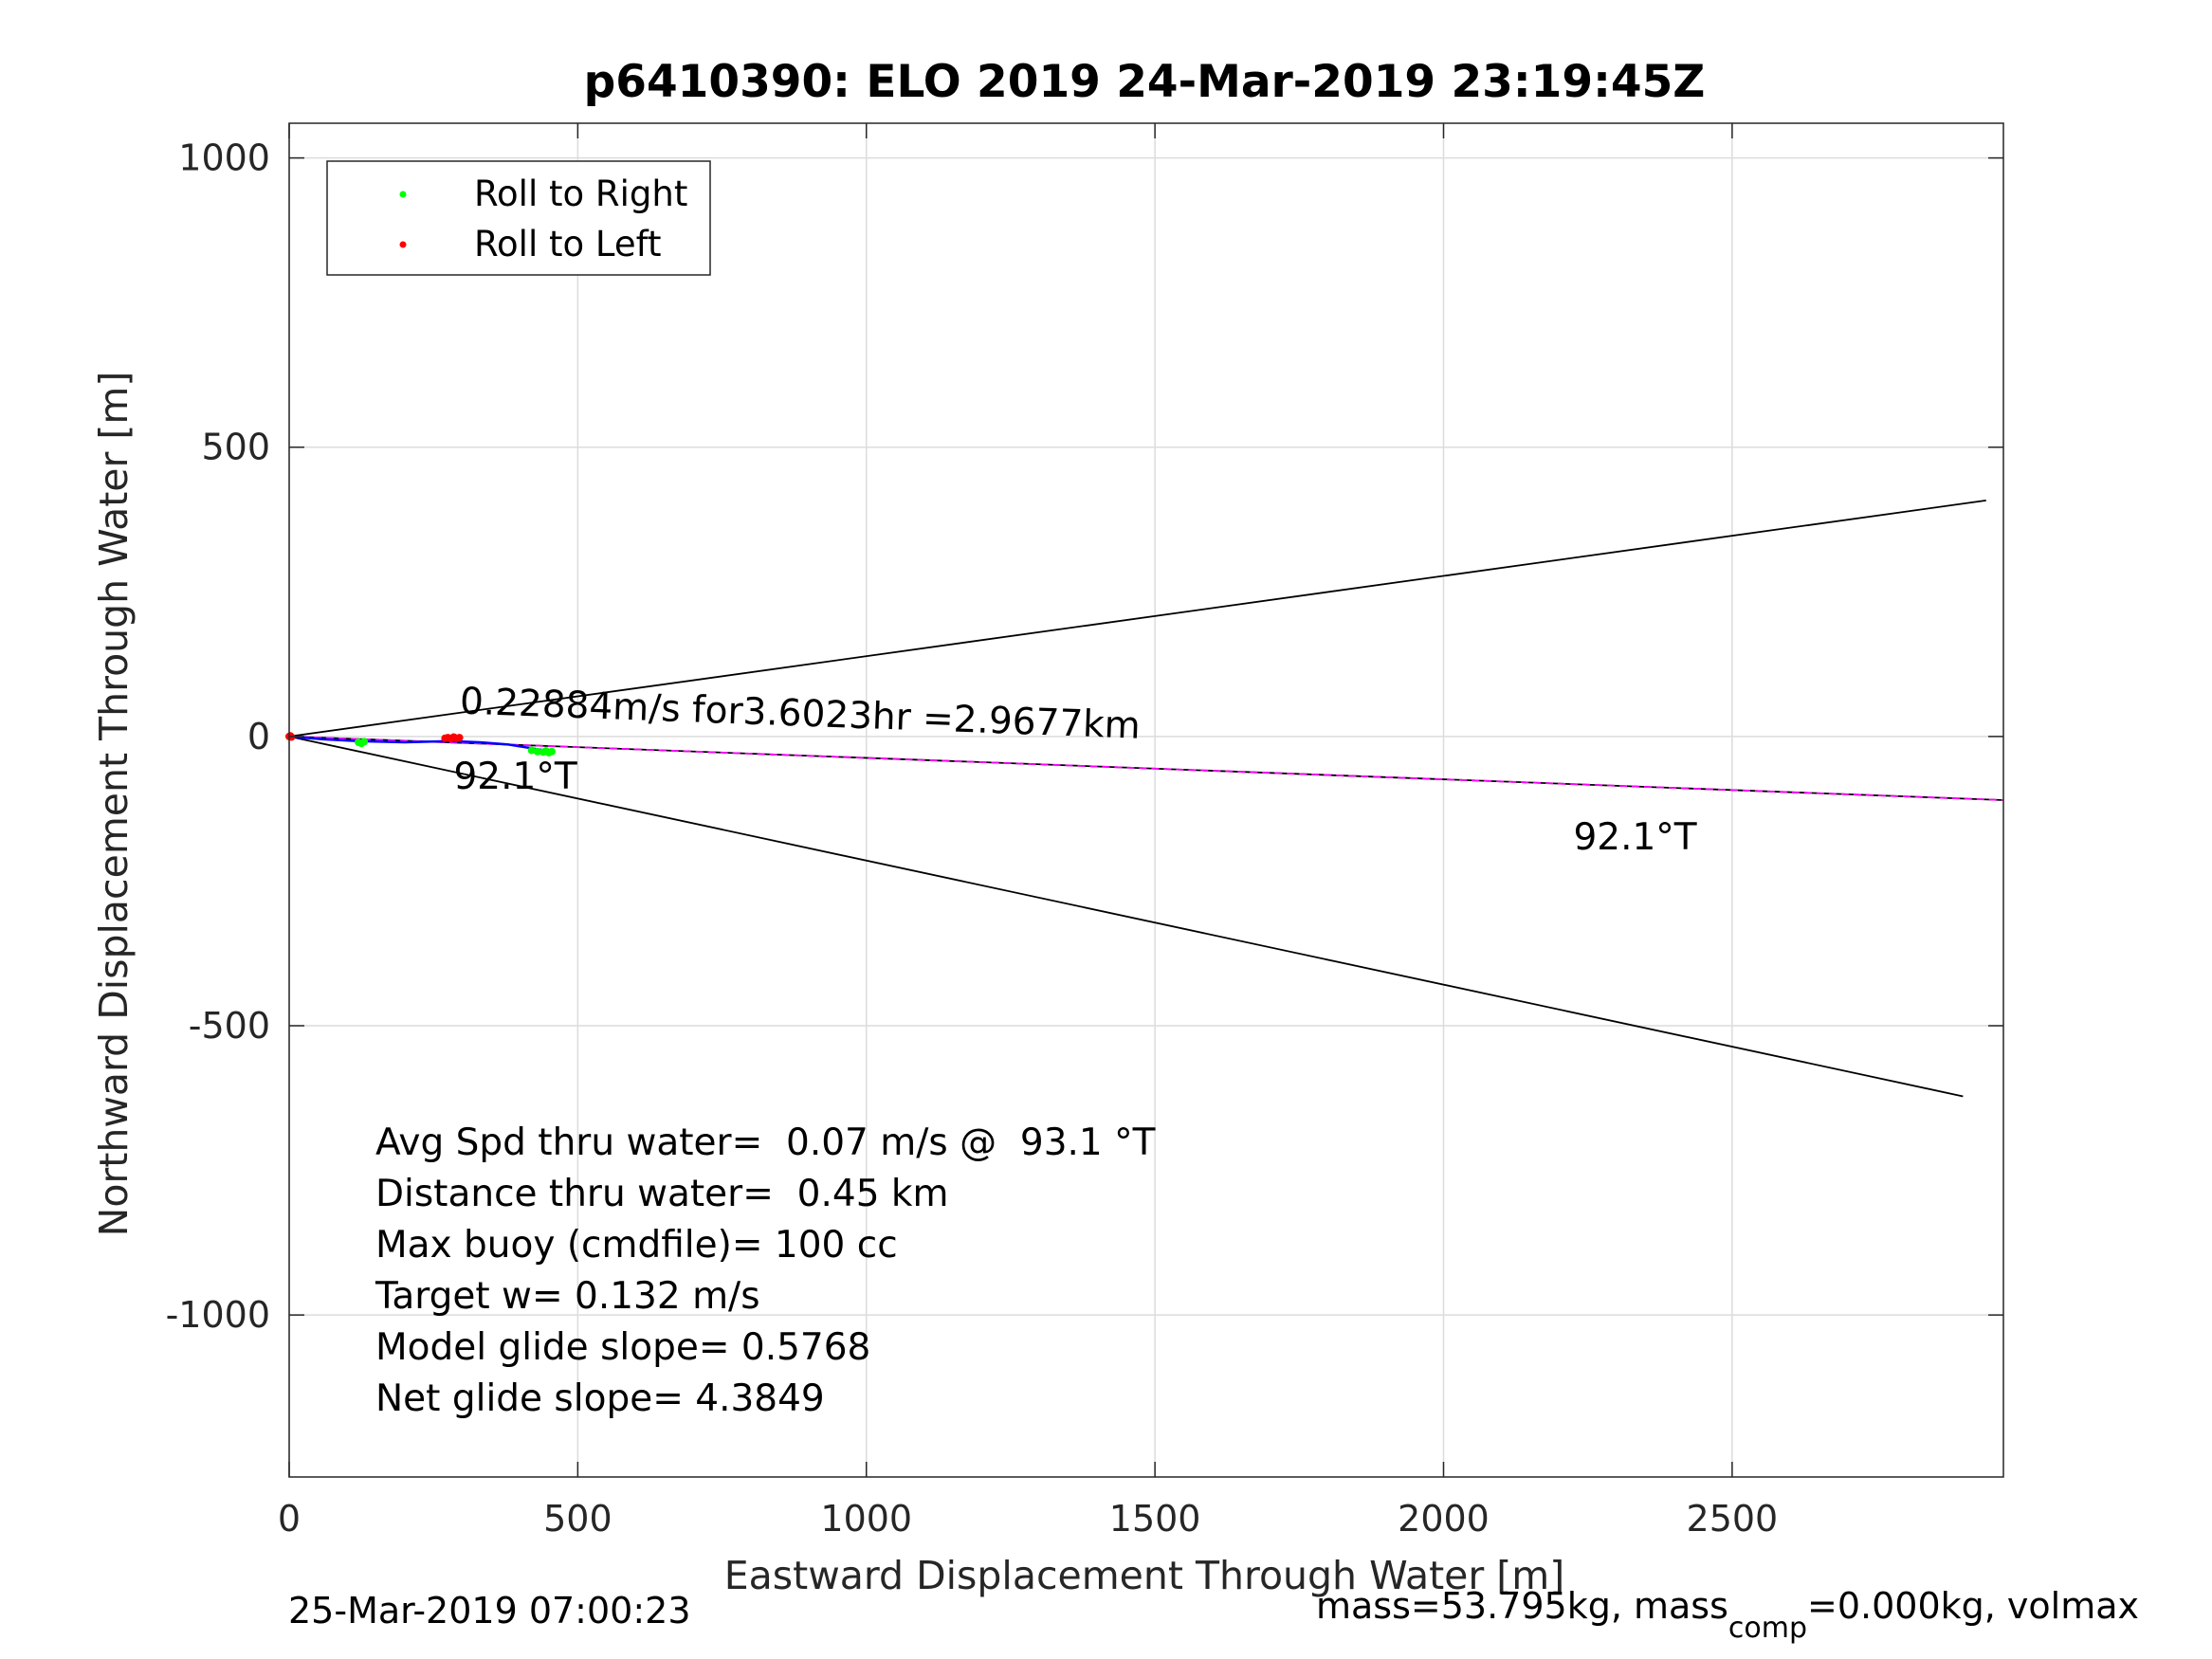 The height and width of the screenshot is (1659, 2212). Describe the element at coordinates (229, 1026) in the screenshot. I see `y-tick-label: -500` at that location.